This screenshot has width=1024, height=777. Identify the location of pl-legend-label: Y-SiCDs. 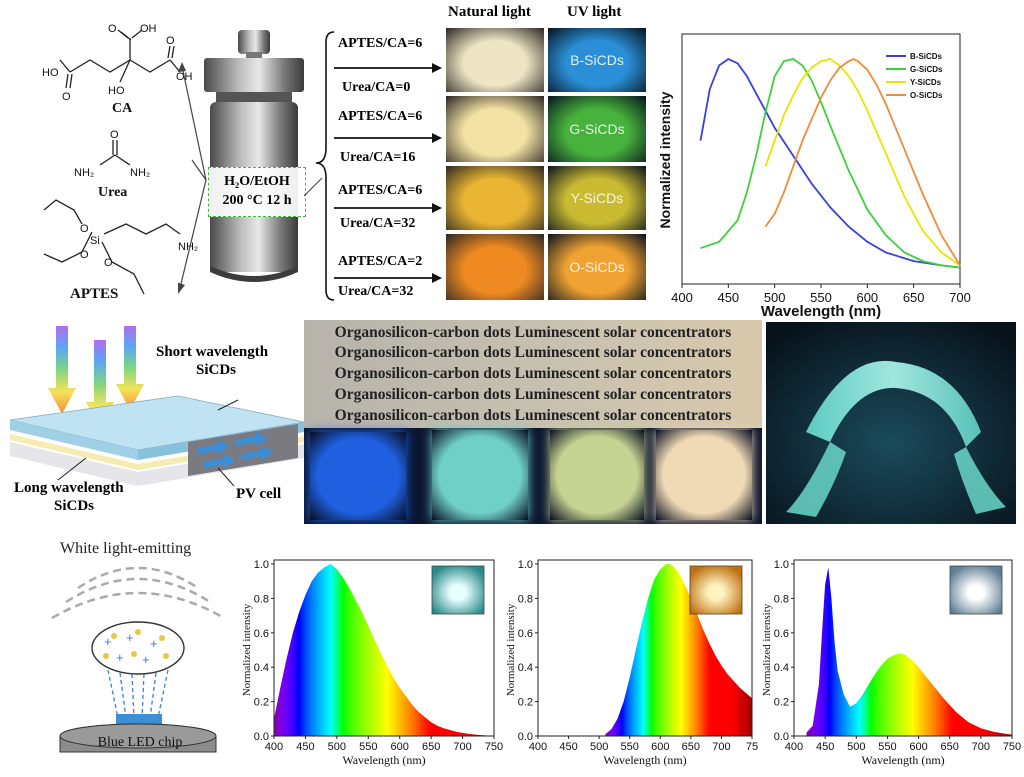
(926, 82).